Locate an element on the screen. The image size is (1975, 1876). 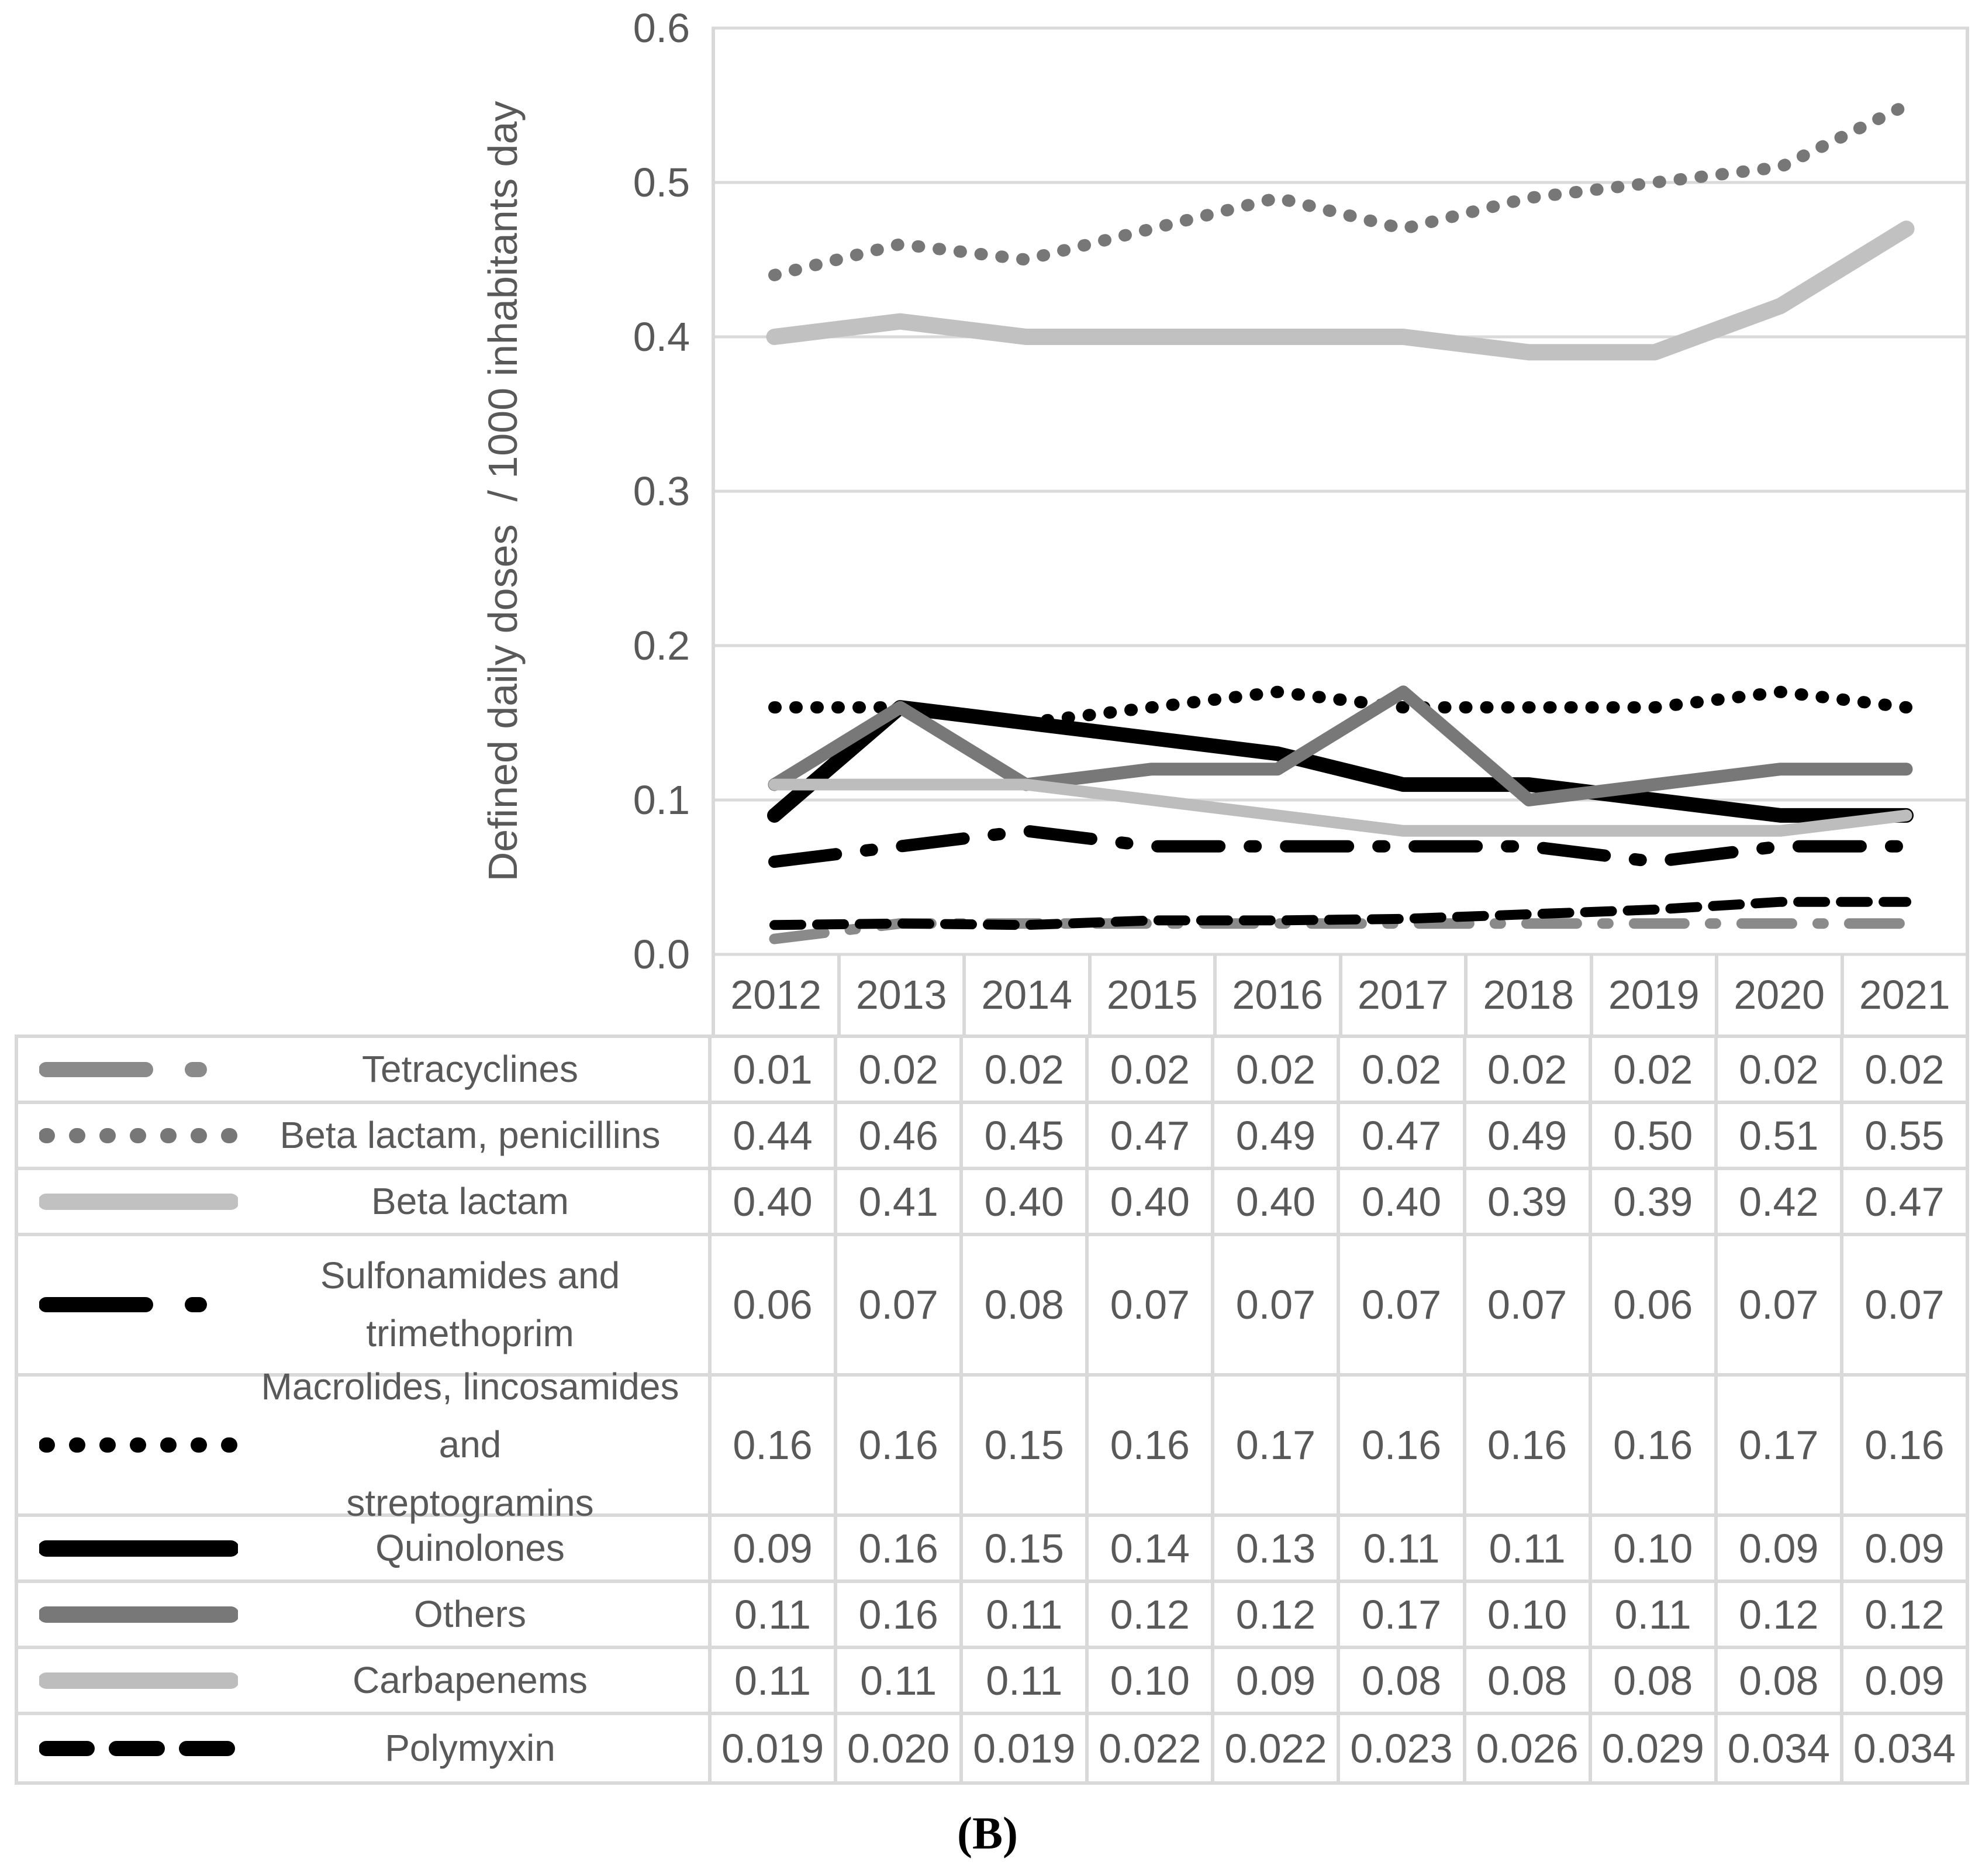
table-value-2012: 0.019 is located at coordinates (775, 1748).